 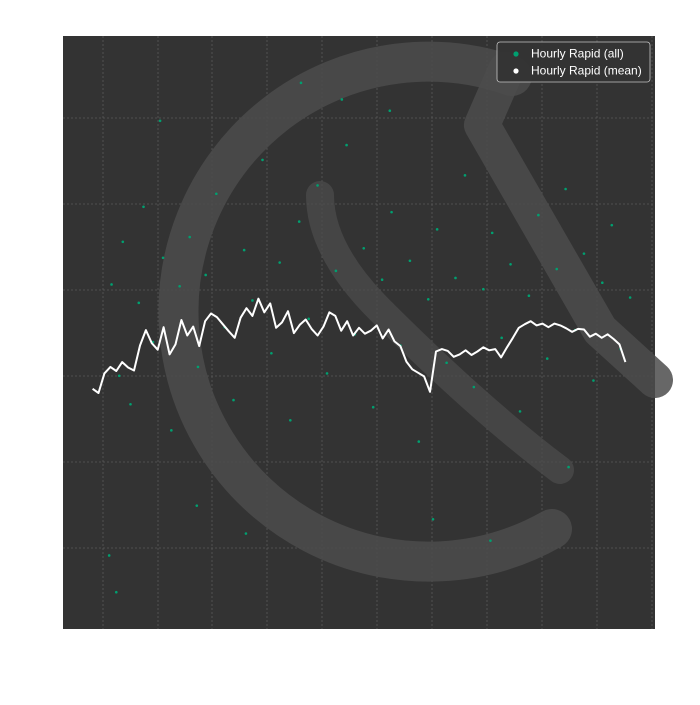 What do you see at coordinates (516, 54) in the screenshot?
I see `legend-marker-all` at bounding box center [516, 54].